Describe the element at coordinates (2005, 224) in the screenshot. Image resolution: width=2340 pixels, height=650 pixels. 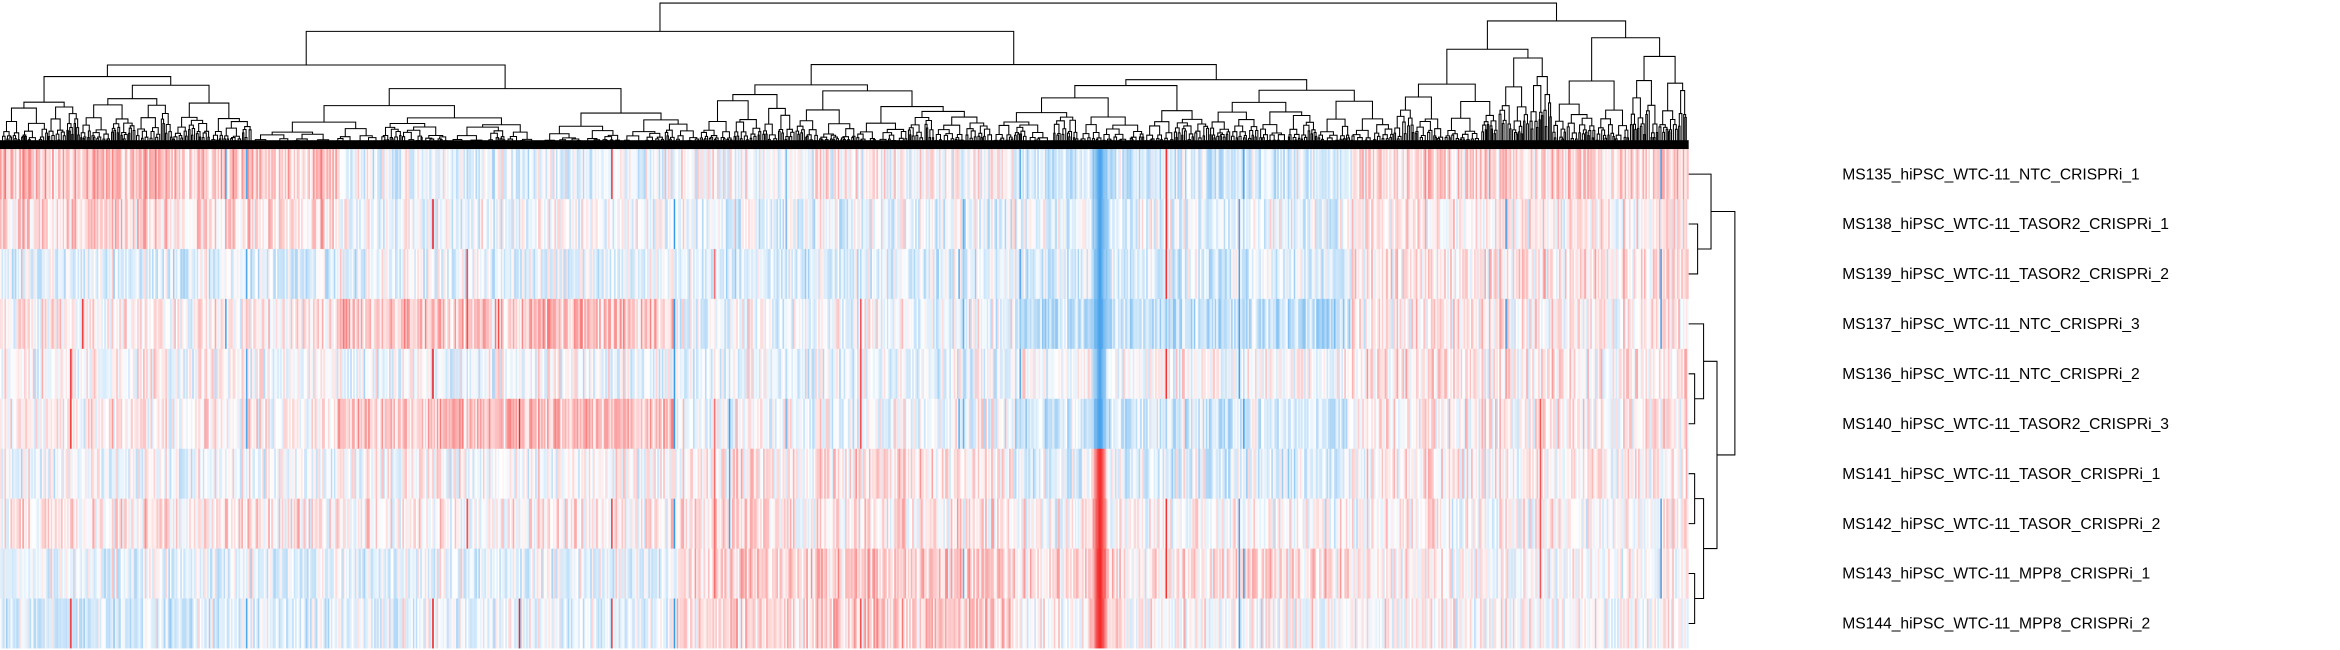
I see `row-label: MS138_hiPSC_WTC-11_TASOR2_CRISPRi_1` at that location.